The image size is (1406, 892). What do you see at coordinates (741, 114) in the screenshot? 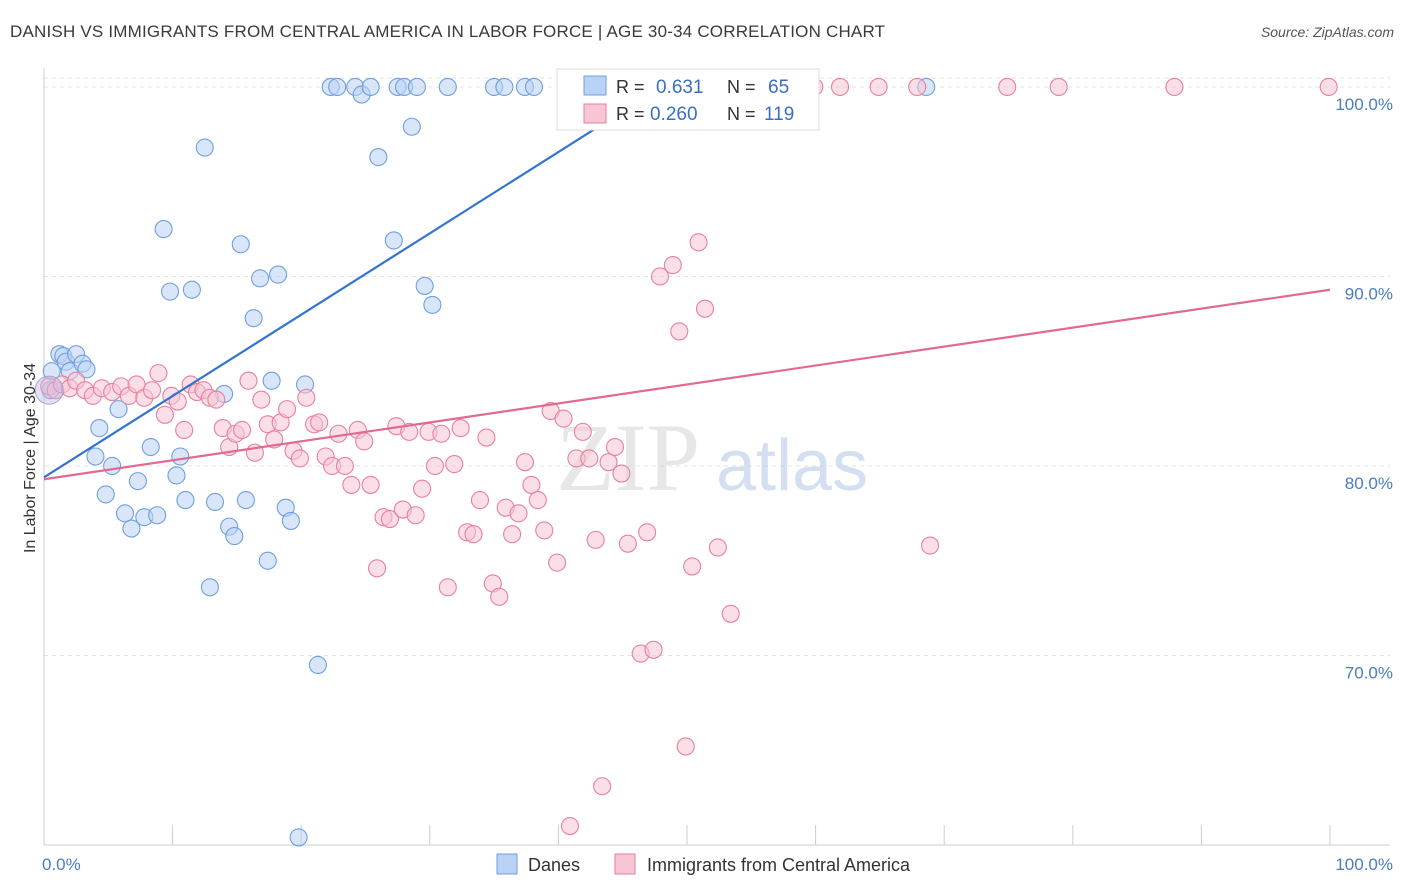
I see `legend-n-label-2: N =` at bounding box center [741, 114].